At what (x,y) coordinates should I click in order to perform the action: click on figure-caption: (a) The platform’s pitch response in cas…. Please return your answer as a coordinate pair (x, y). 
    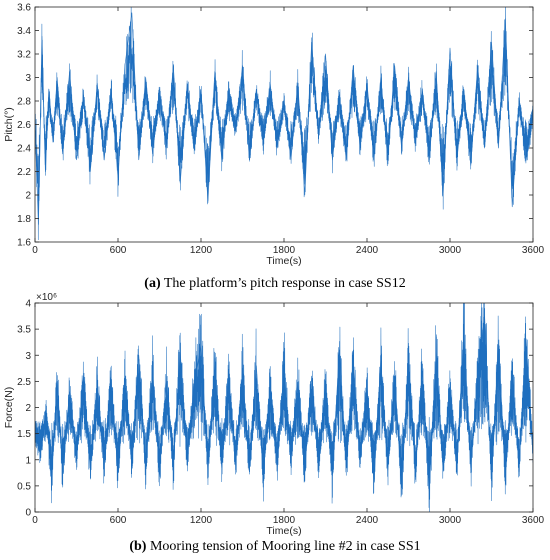
    Looking at the image, I should click on (274, 283).